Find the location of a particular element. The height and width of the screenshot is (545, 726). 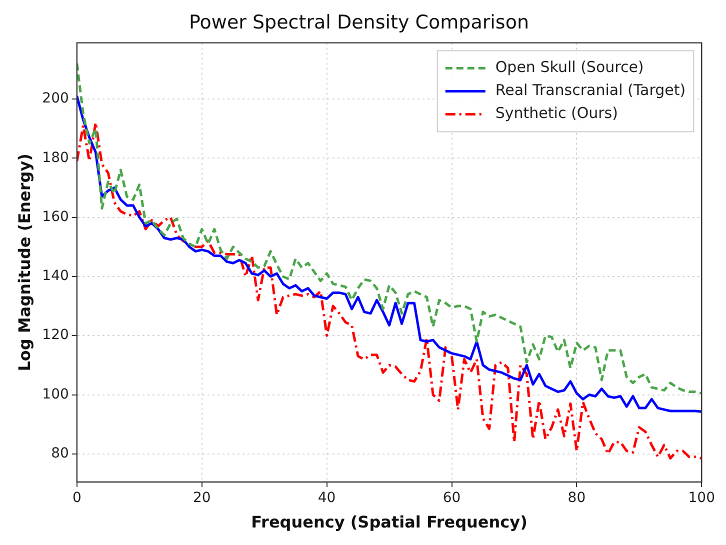

y-tick-label: 140 is located at coordinates (55, 276).